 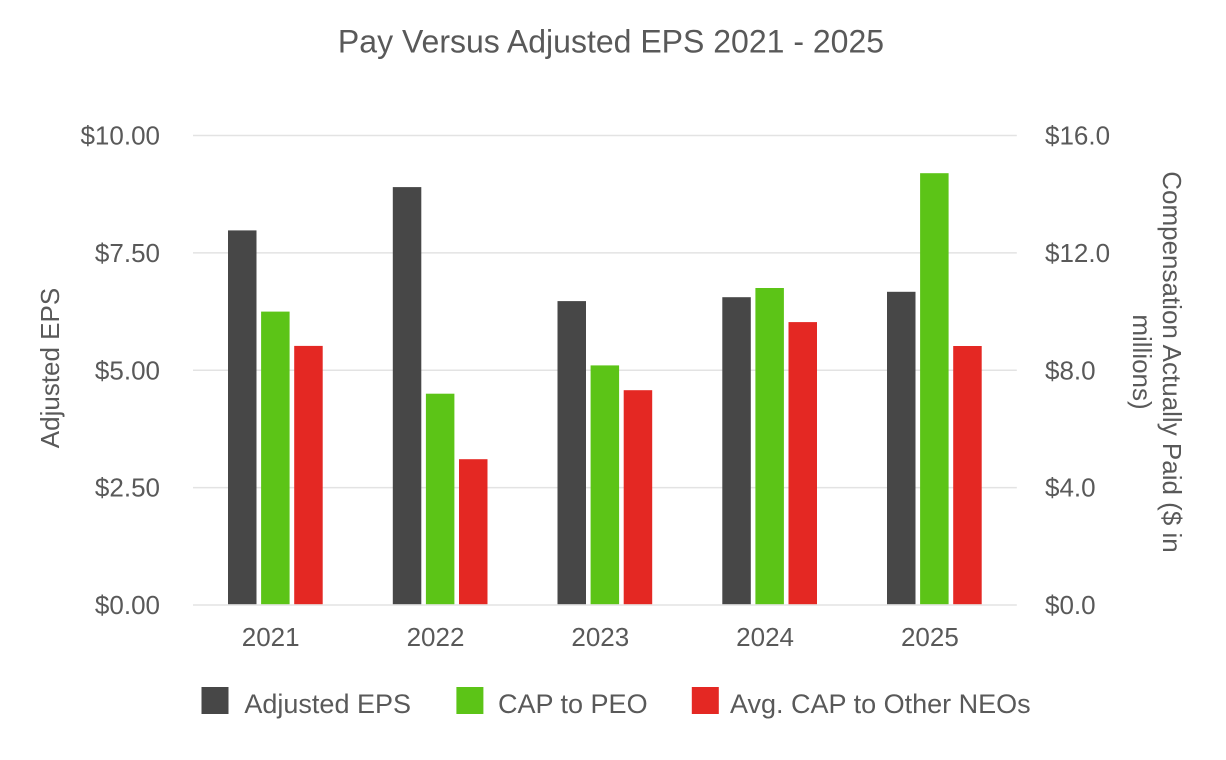 What do you see at coordinates (1077, 136) in the screenshot?
I see `svg-text: $16.0` at bounding box center [1077, 136].